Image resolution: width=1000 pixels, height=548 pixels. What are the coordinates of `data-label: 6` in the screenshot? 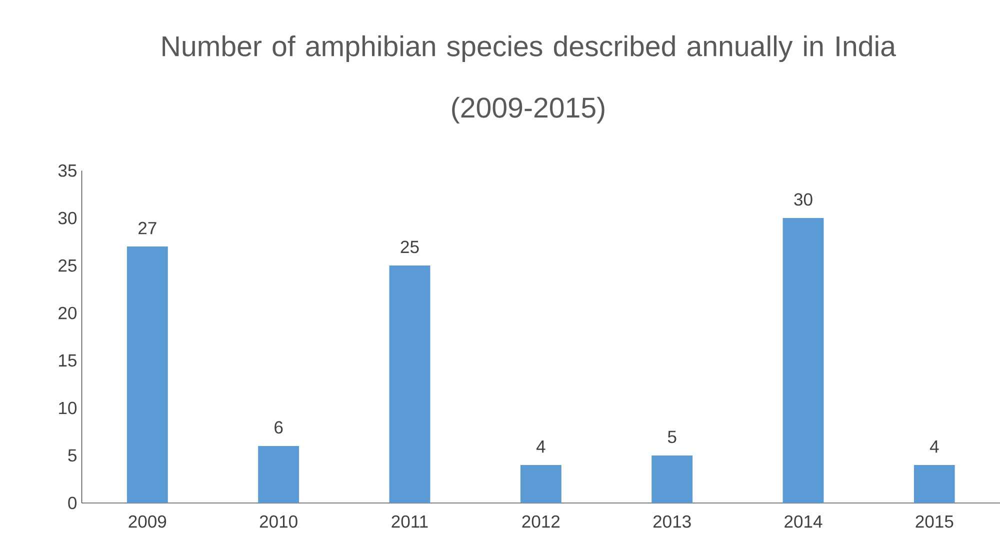 It's located at (278, 427).